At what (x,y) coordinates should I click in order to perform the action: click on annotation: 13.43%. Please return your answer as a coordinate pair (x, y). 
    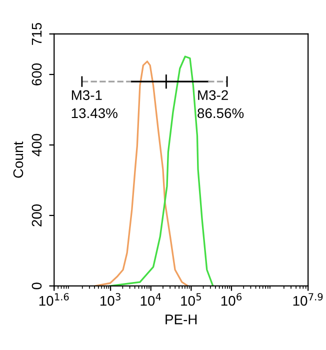
    Looking at the image, I should click on (95, 113).